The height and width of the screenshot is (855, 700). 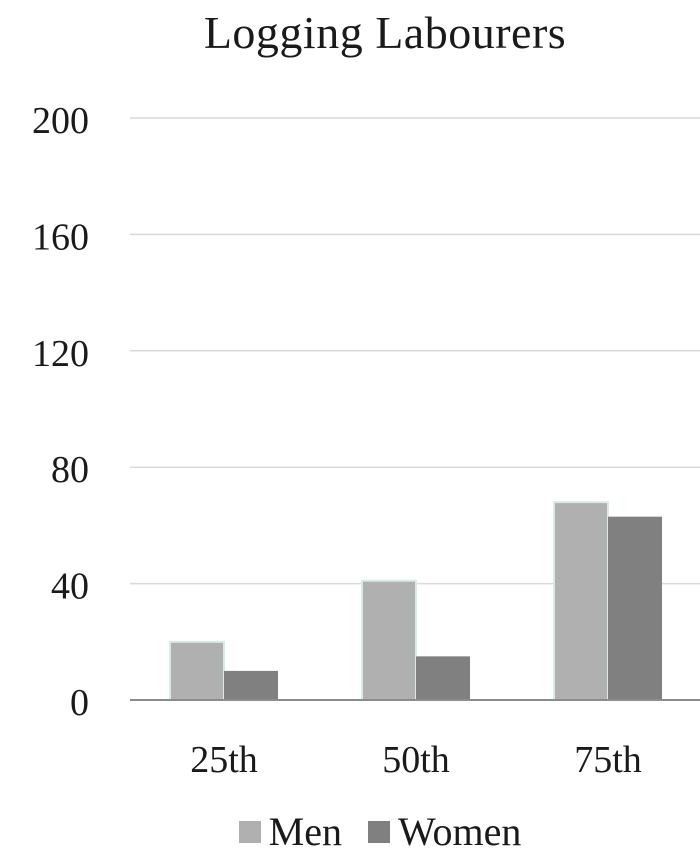 I want to click on bar-women-50th, so click(x=443, y=678).